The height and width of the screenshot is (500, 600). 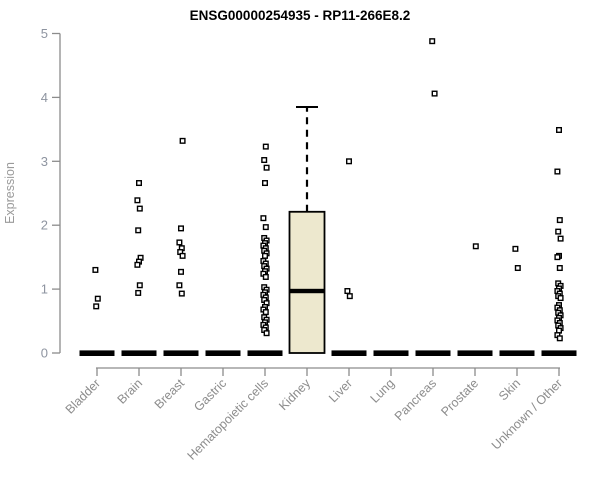 I want to click on x-tick-label: Brain, so click(x=130, y=391).